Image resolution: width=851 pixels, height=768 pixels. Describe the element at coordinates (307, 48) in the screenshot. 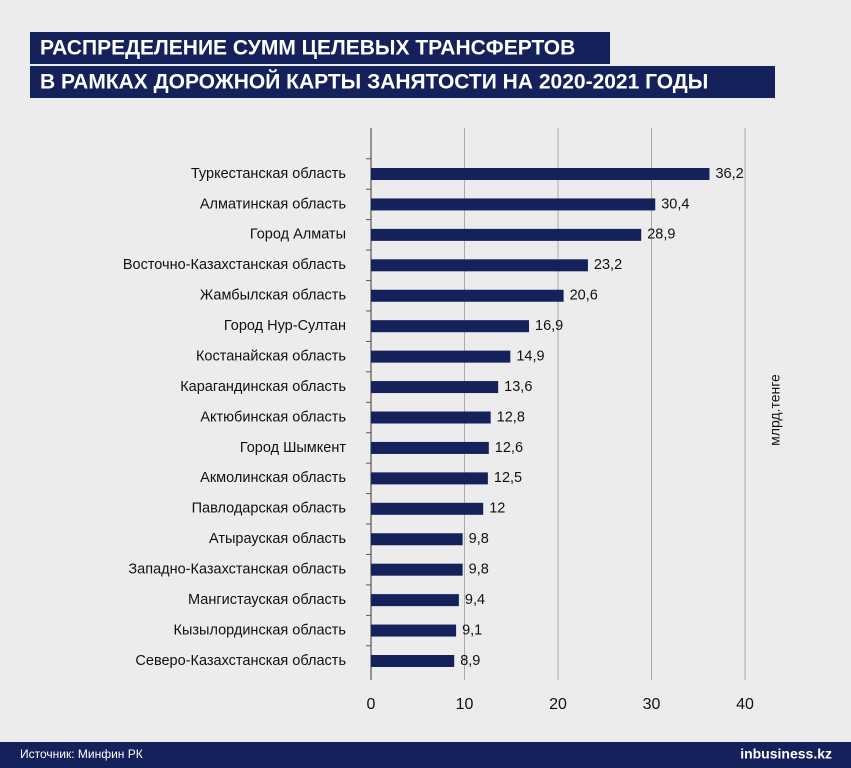

I see `chart-title: РАСПРЕДЕЛЕНИЕ СУММ ЦЕЛЕВЫХ ТРАНСФЕРТОВ` at that location.